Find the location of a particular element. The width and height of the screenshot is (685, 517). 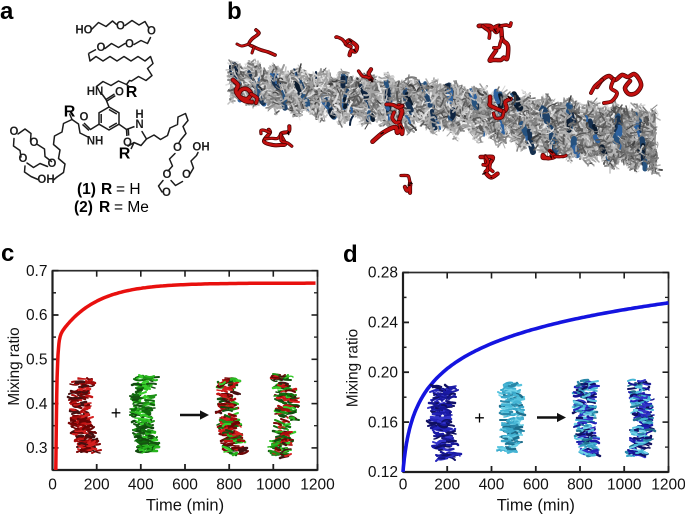

svg-text: N is located at coordinates (139, 125).